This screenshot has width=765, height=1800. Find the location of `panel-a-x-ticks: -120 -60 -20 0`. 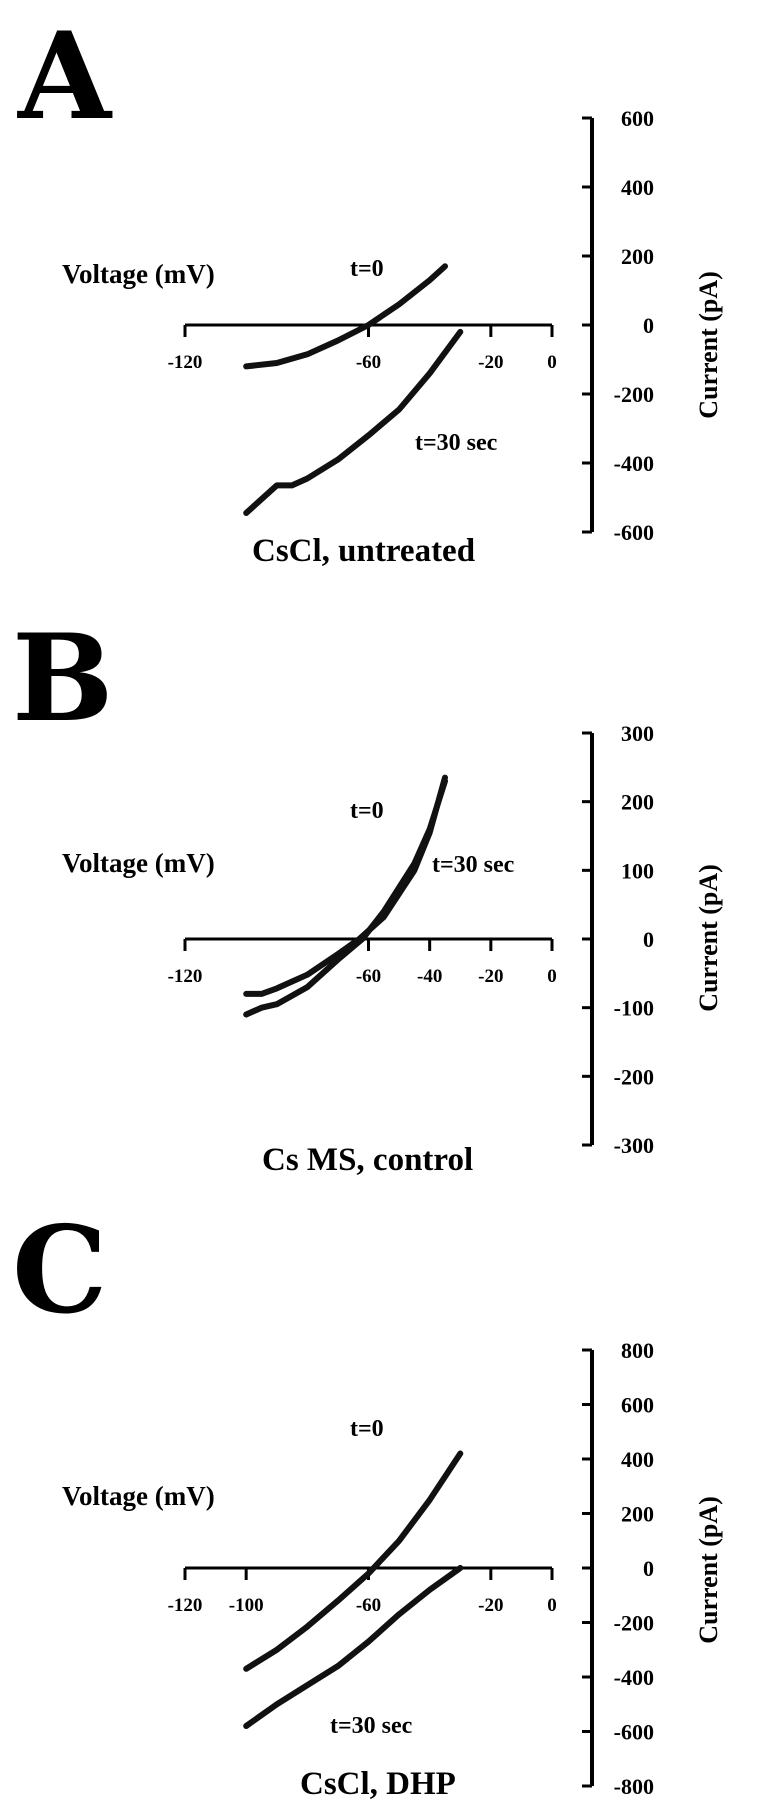

panel-a-x-ticks: -120 -60 -20 0 is located at coordinates (362, 349).